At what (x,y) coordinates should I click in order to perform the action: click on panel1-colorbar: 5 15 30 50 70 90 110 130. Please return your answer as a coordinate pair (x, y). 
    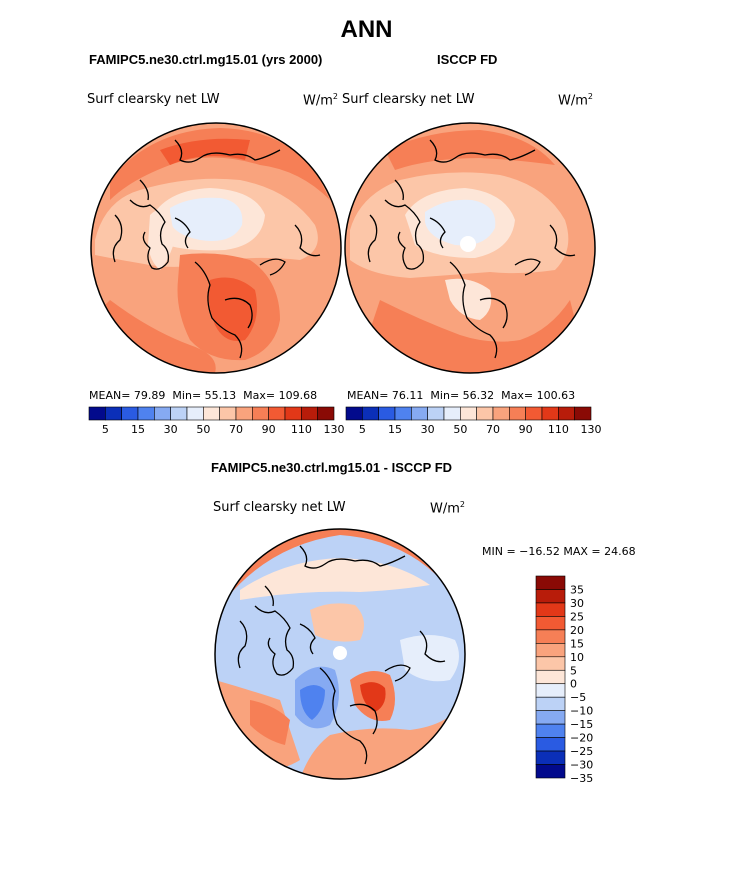
    Looking at the image, I should click on (216, 421).